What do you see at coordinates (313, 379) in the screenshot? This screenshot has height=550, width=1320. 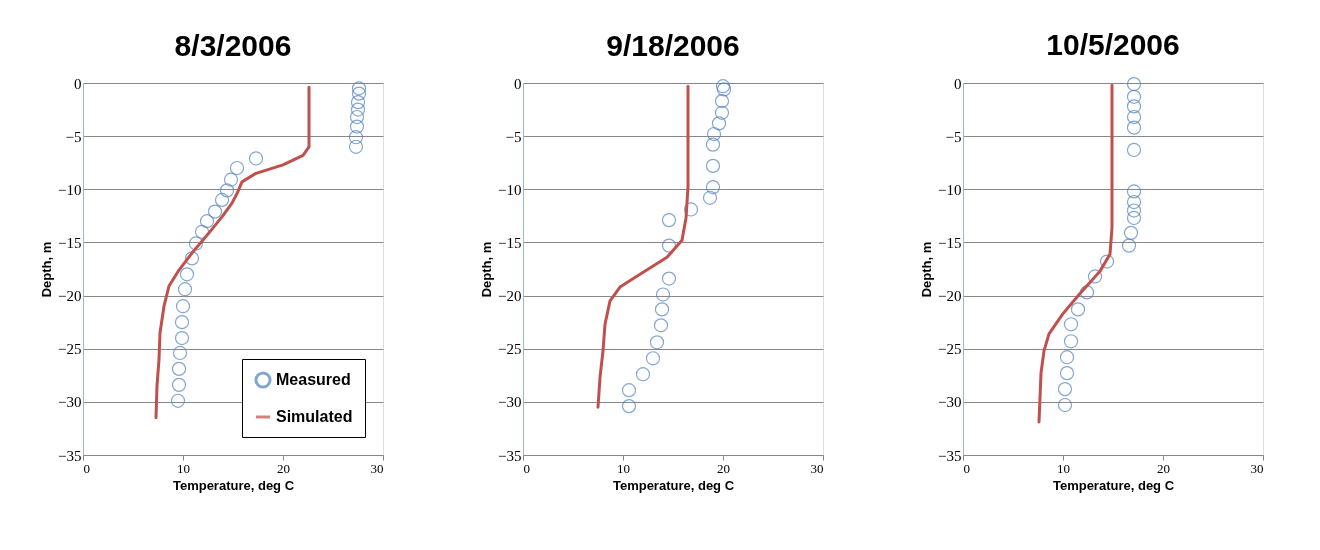 I see `legend-label: Measured` at bounding box center [313, 379].